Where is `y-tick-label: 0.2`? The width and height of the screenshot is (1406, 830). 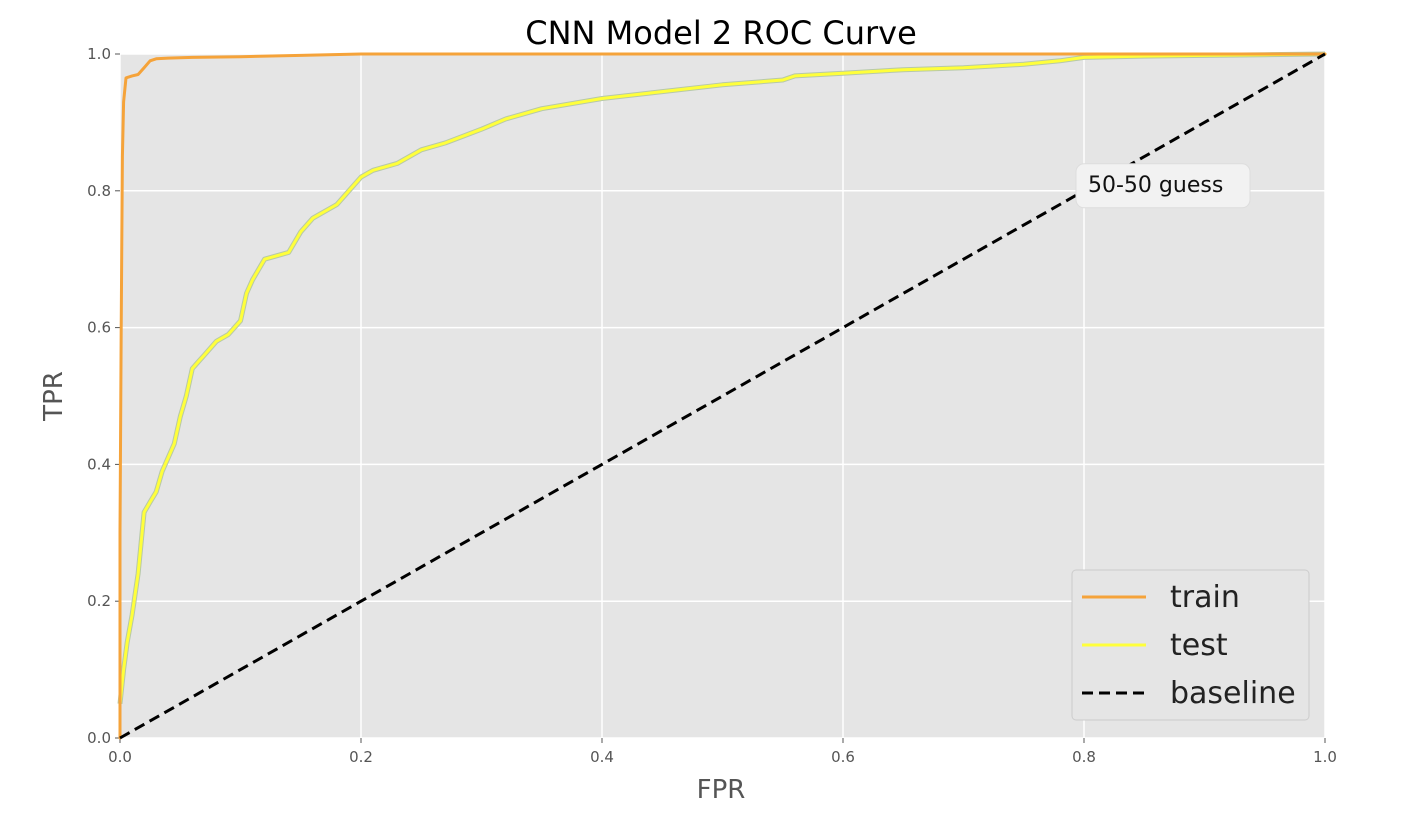 y-tick-label: 0.2 is located at coordinates (99, 601).